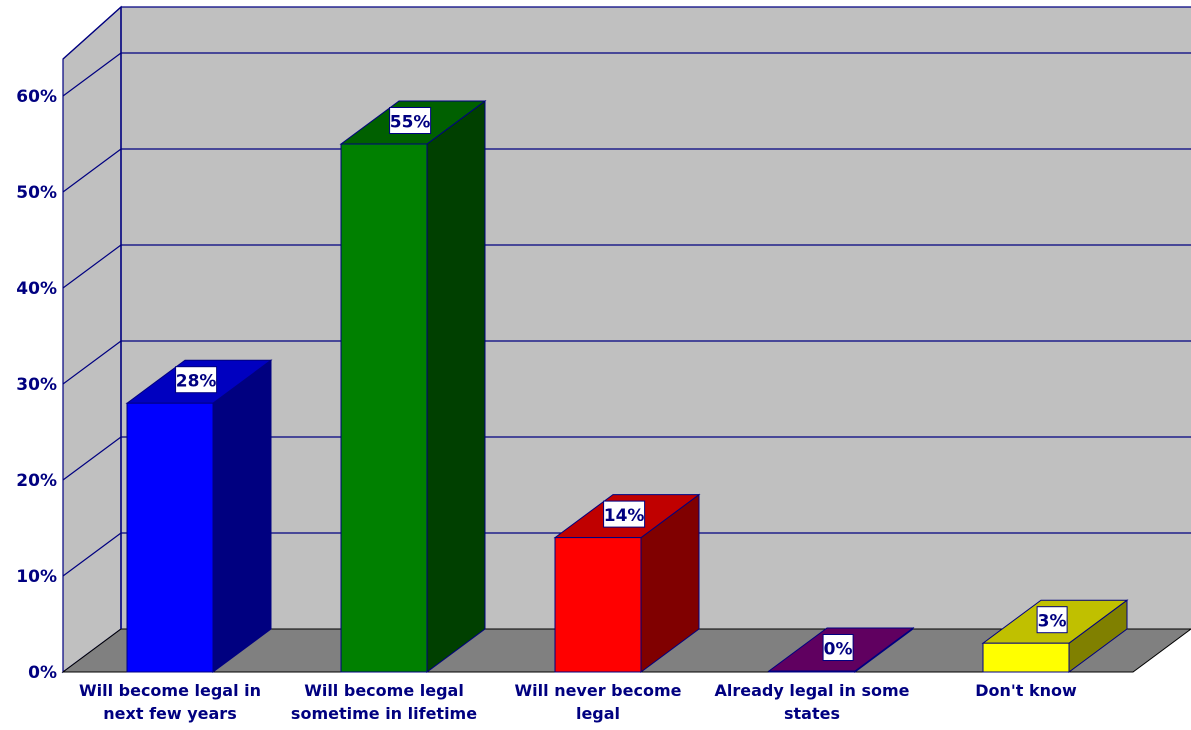  What do you see at coordinates (598, 690) in the screenshot?
I see `x-category-label: Will never become` at bounding box center [598, 690].